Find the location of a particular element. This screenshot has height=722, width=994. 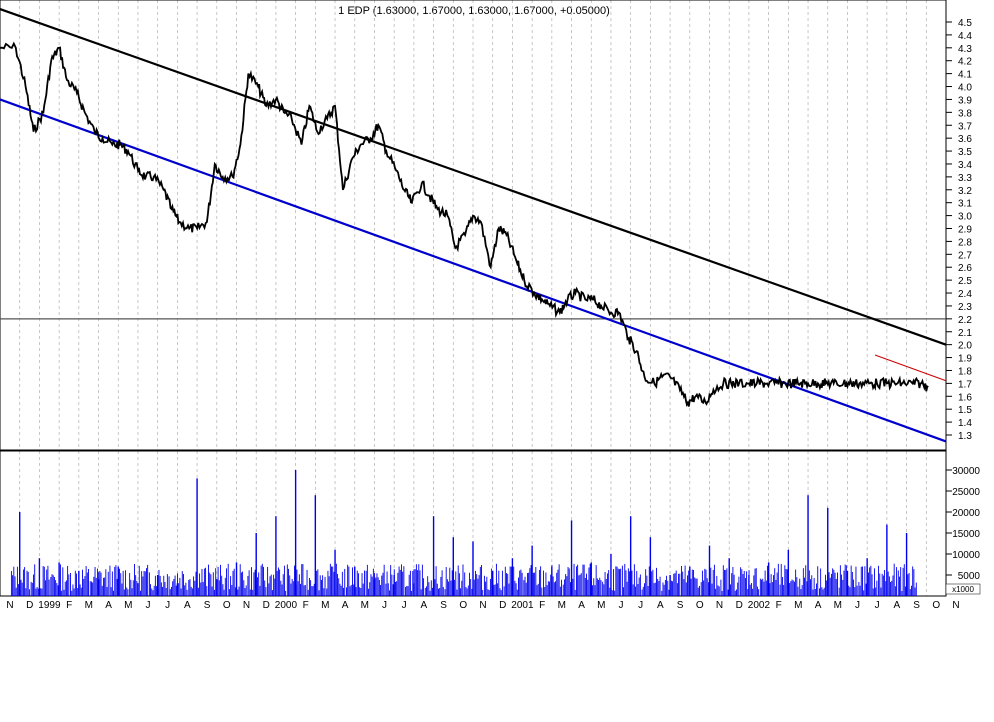

y-tick-label: 4.3 is located at coordinates (965, 49).